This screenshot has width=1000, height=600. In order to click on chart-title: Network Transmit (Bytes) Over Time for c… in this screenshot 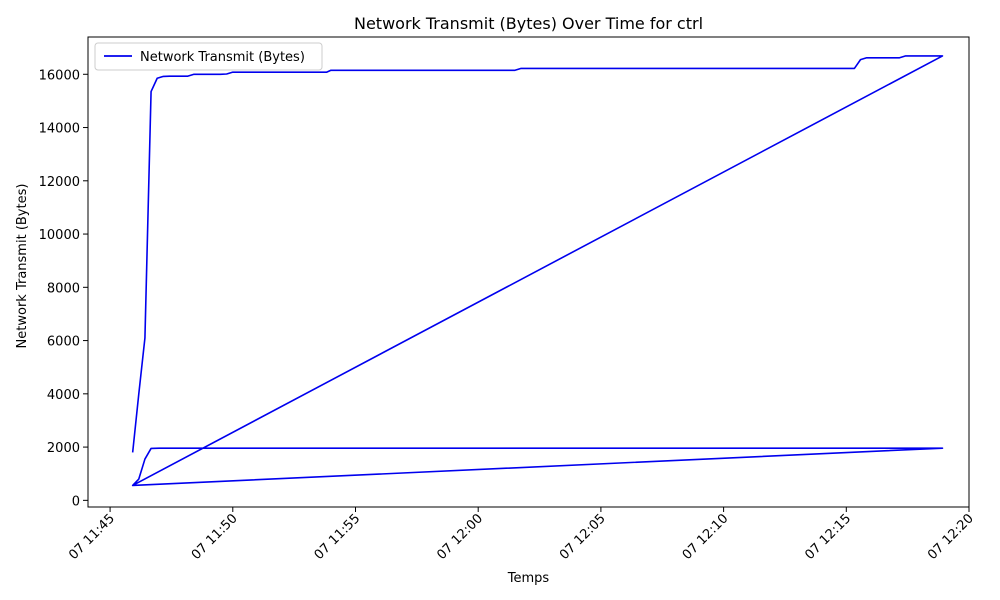, I will do `click(528, 23)`.